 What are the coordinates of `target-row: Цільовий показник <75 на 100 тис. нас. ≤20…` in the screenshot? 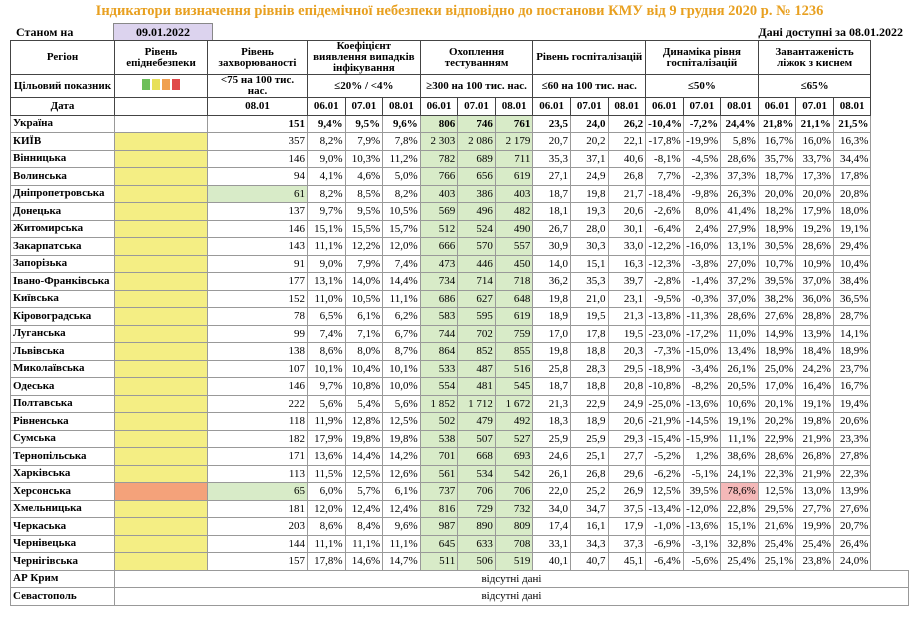 It's located at (459, 86).